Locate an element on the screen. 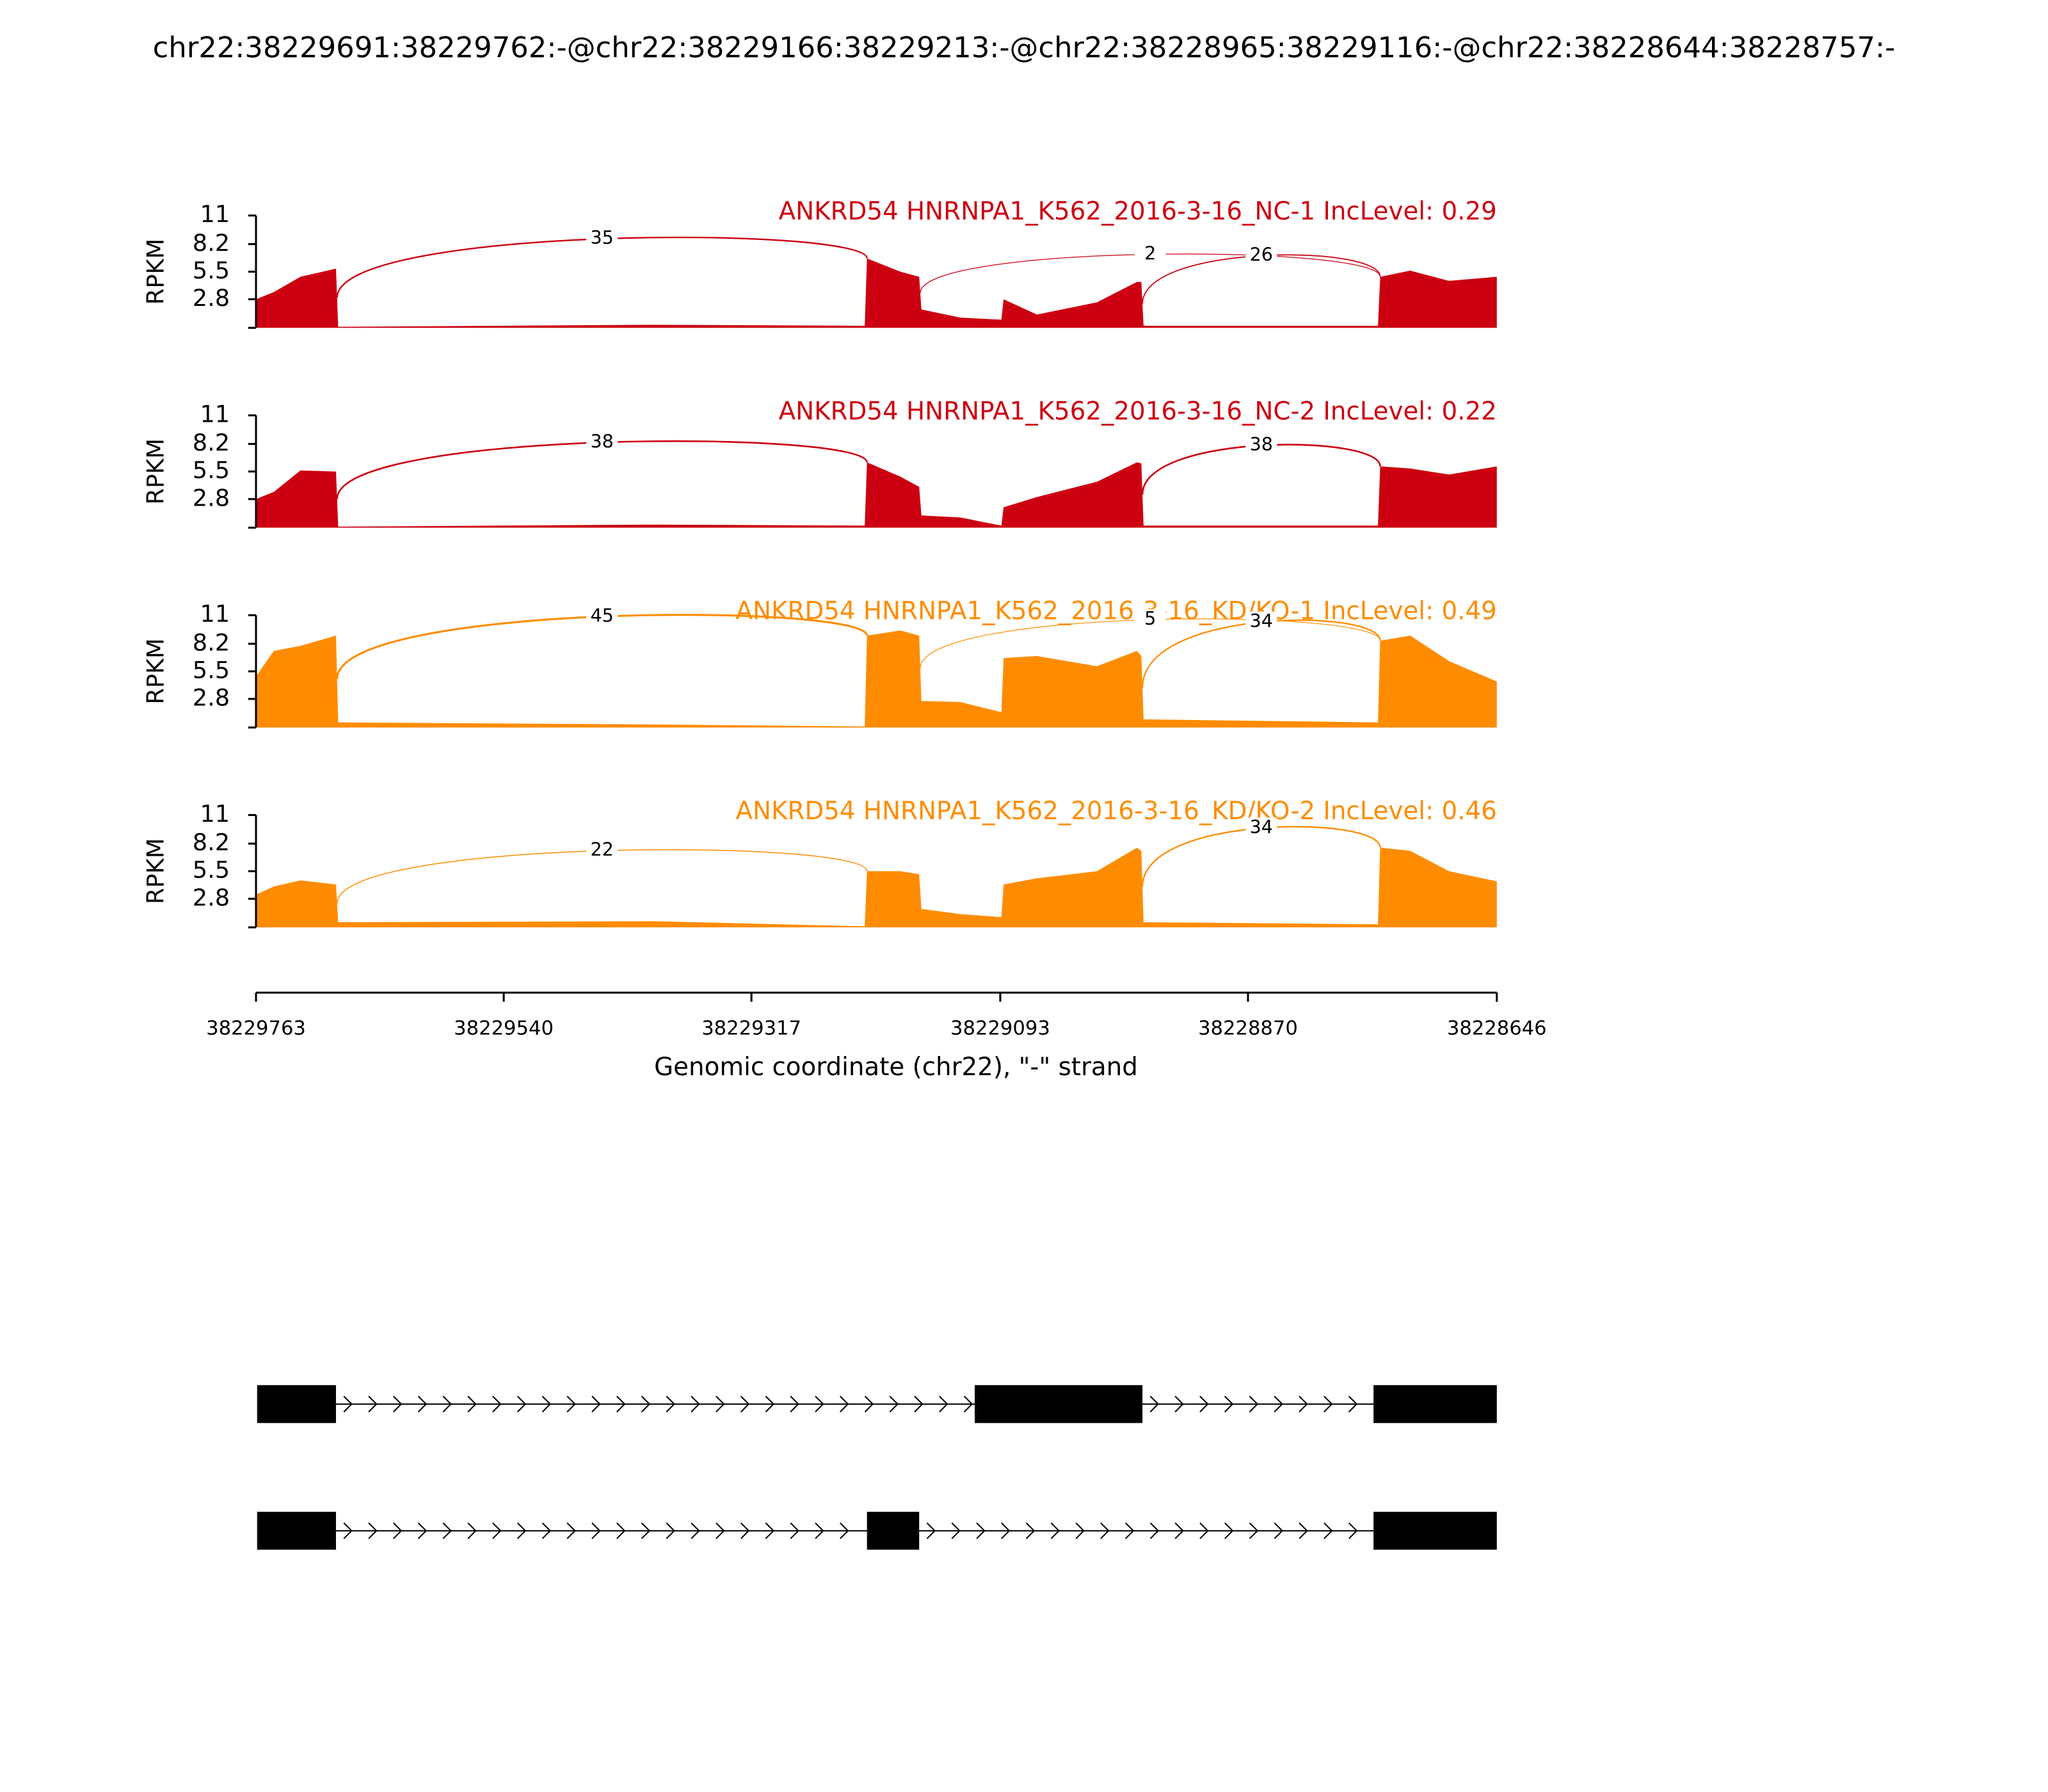  junction-count: 22 is located at coordinates (601, 849).